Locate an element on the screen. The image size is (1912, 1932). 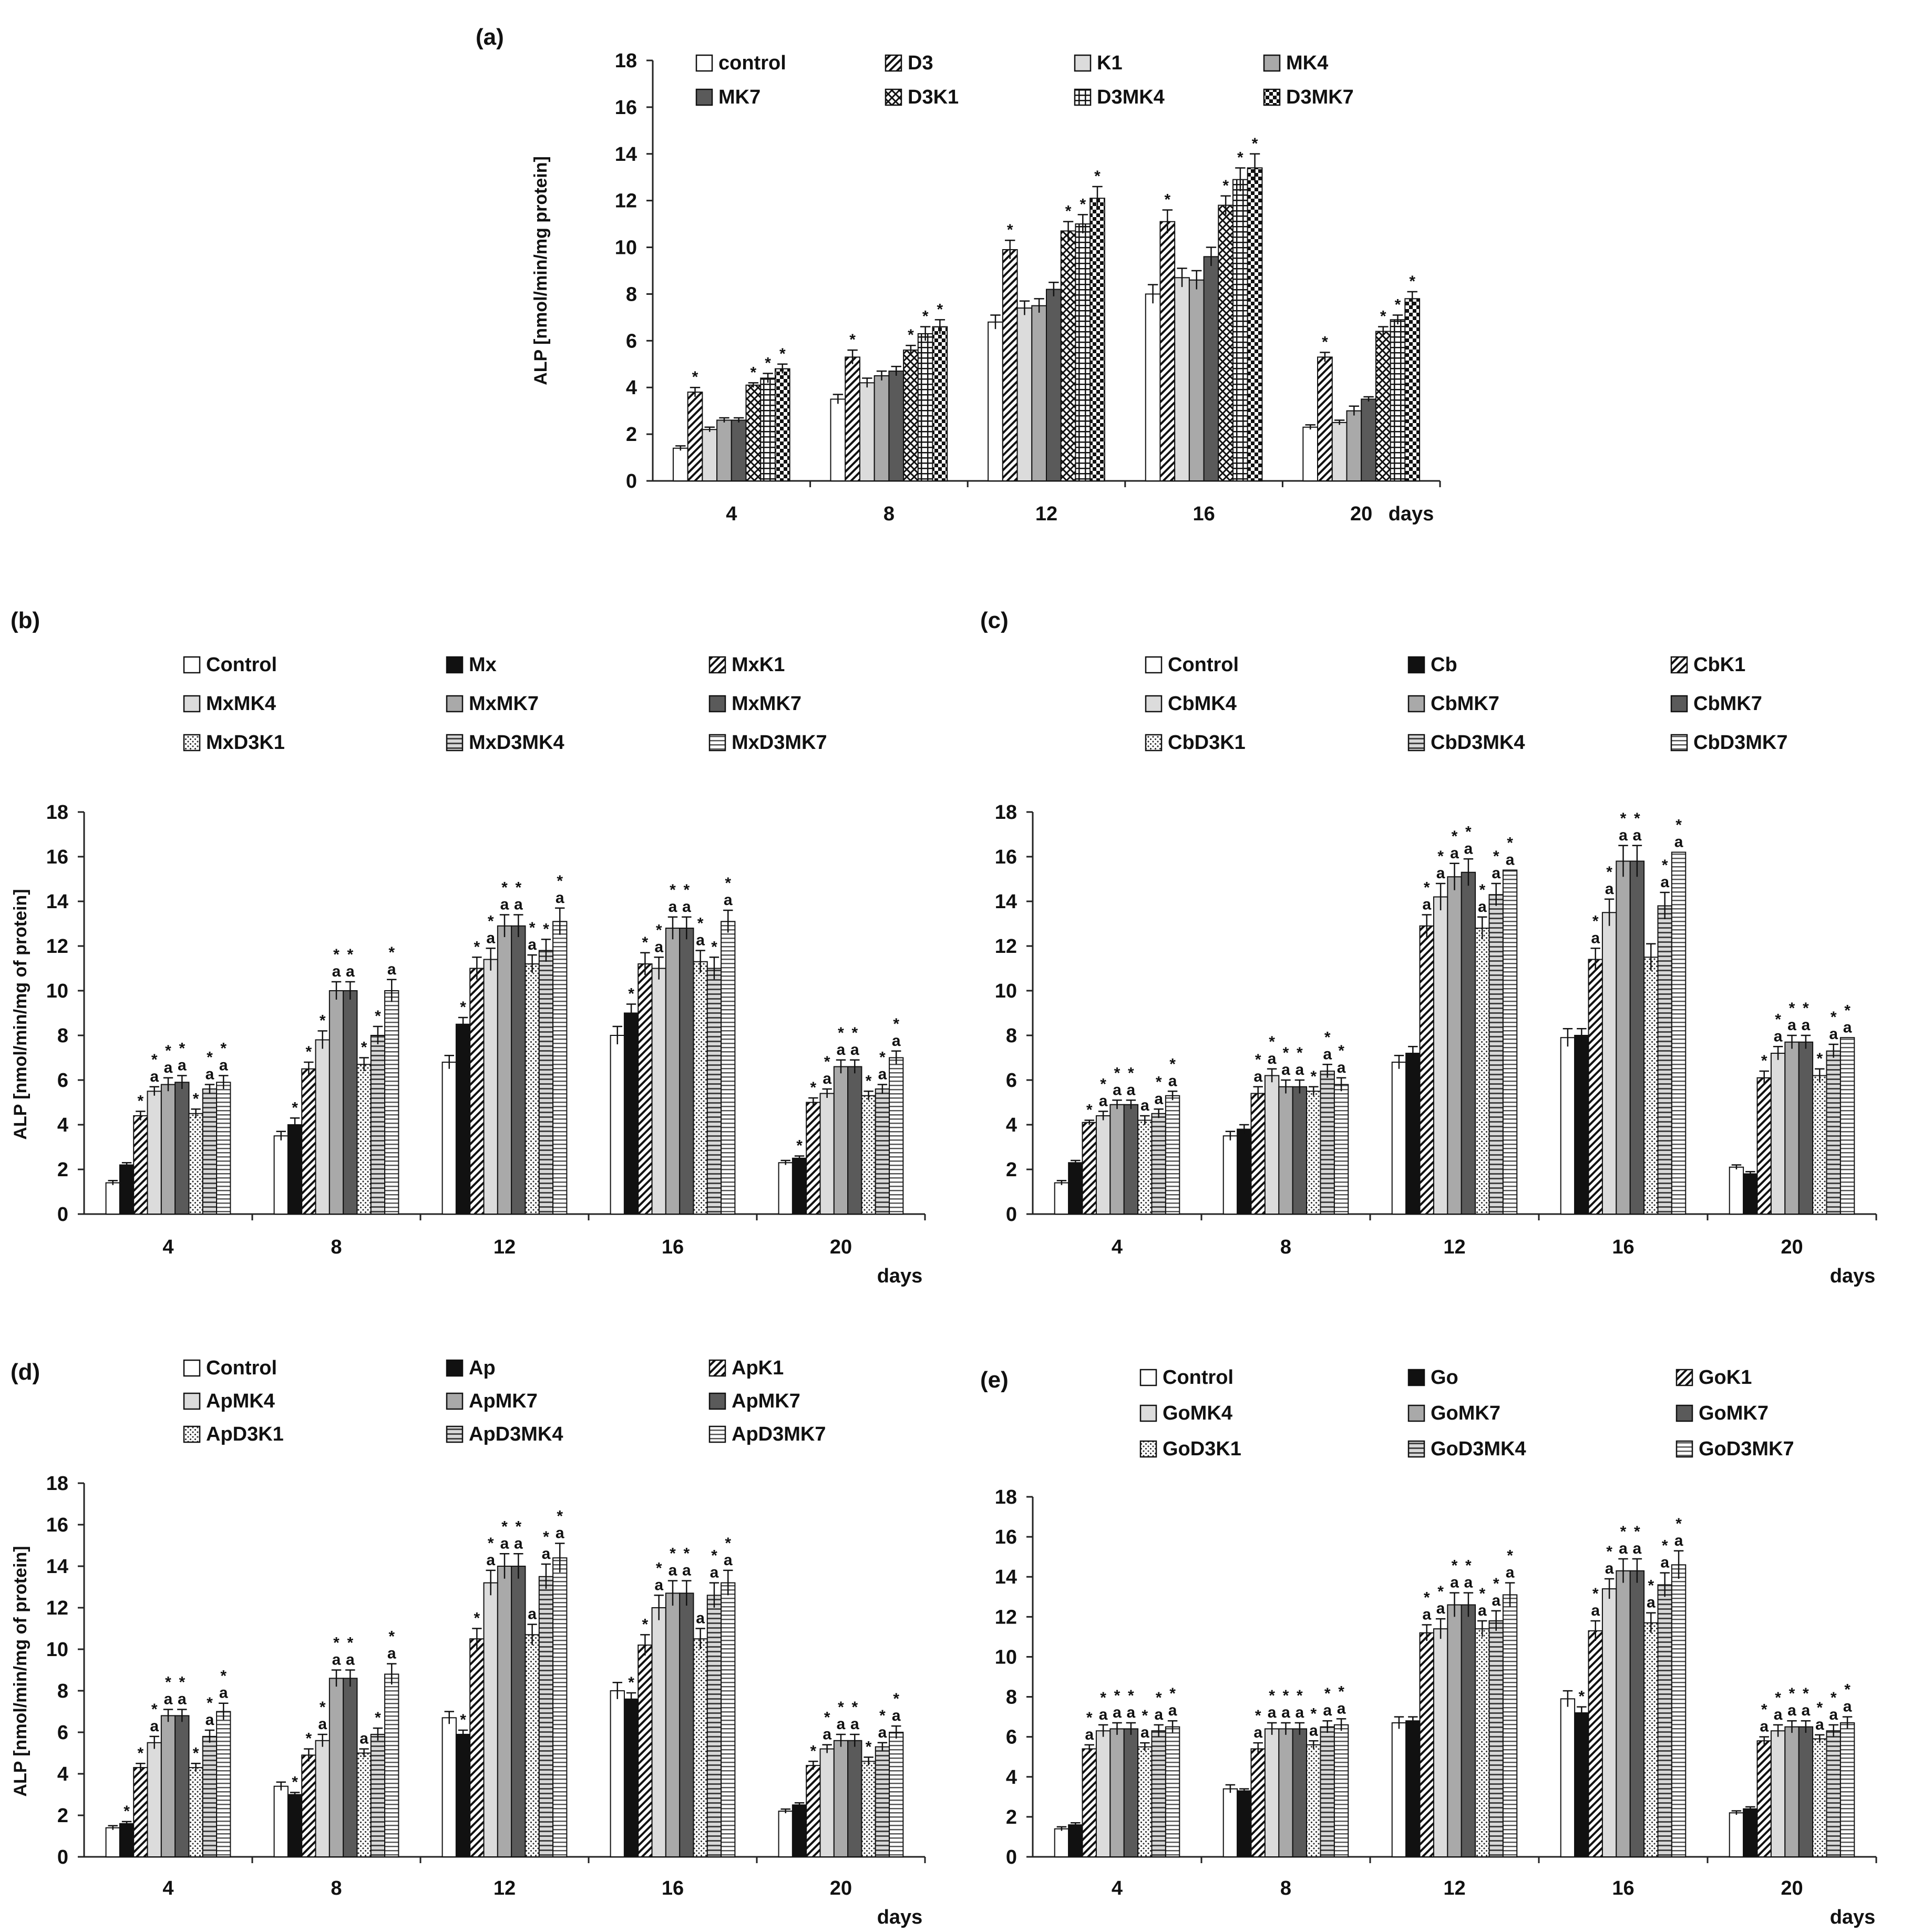
legend-label: CbD3MK7 is located at coordinates (1740, 743).